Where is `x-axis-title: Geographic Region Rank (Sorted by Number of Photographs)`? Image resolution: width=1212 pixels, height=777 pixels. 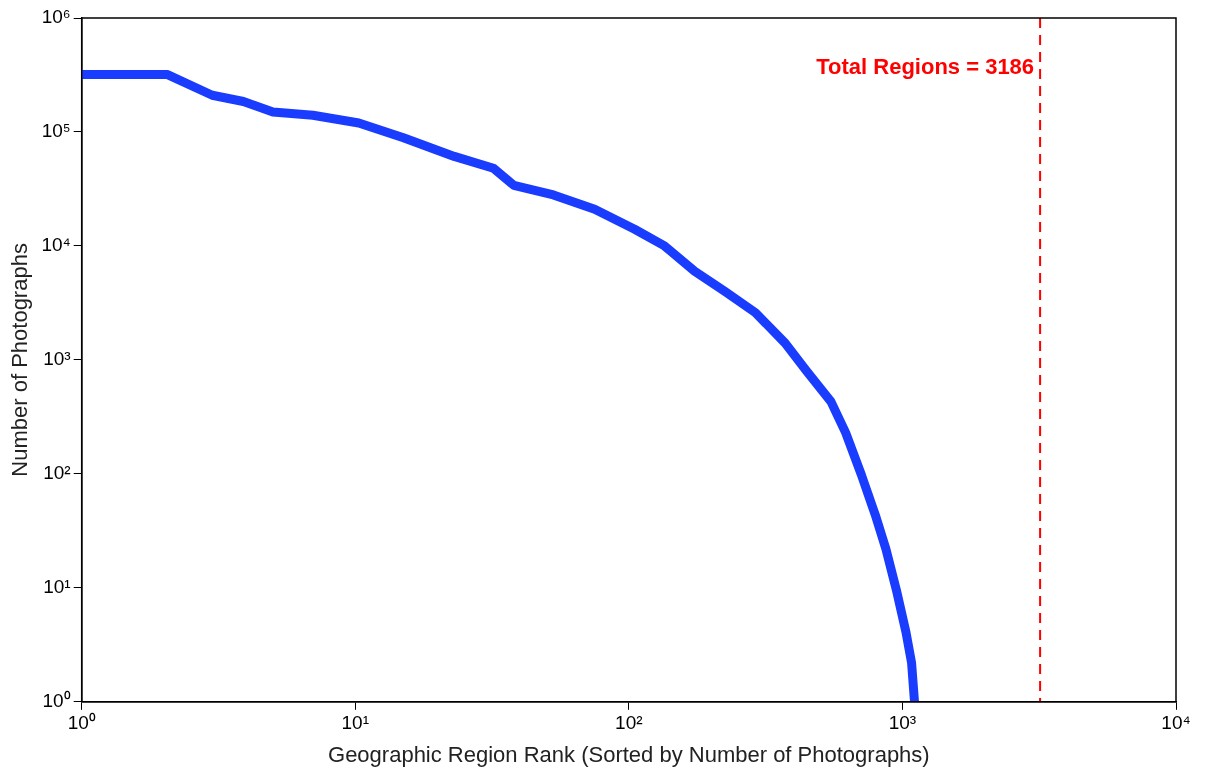 x-axis-title: Geographic Region Rank (Sorted by Number of Photographs) is located at coordinates (629, 754).